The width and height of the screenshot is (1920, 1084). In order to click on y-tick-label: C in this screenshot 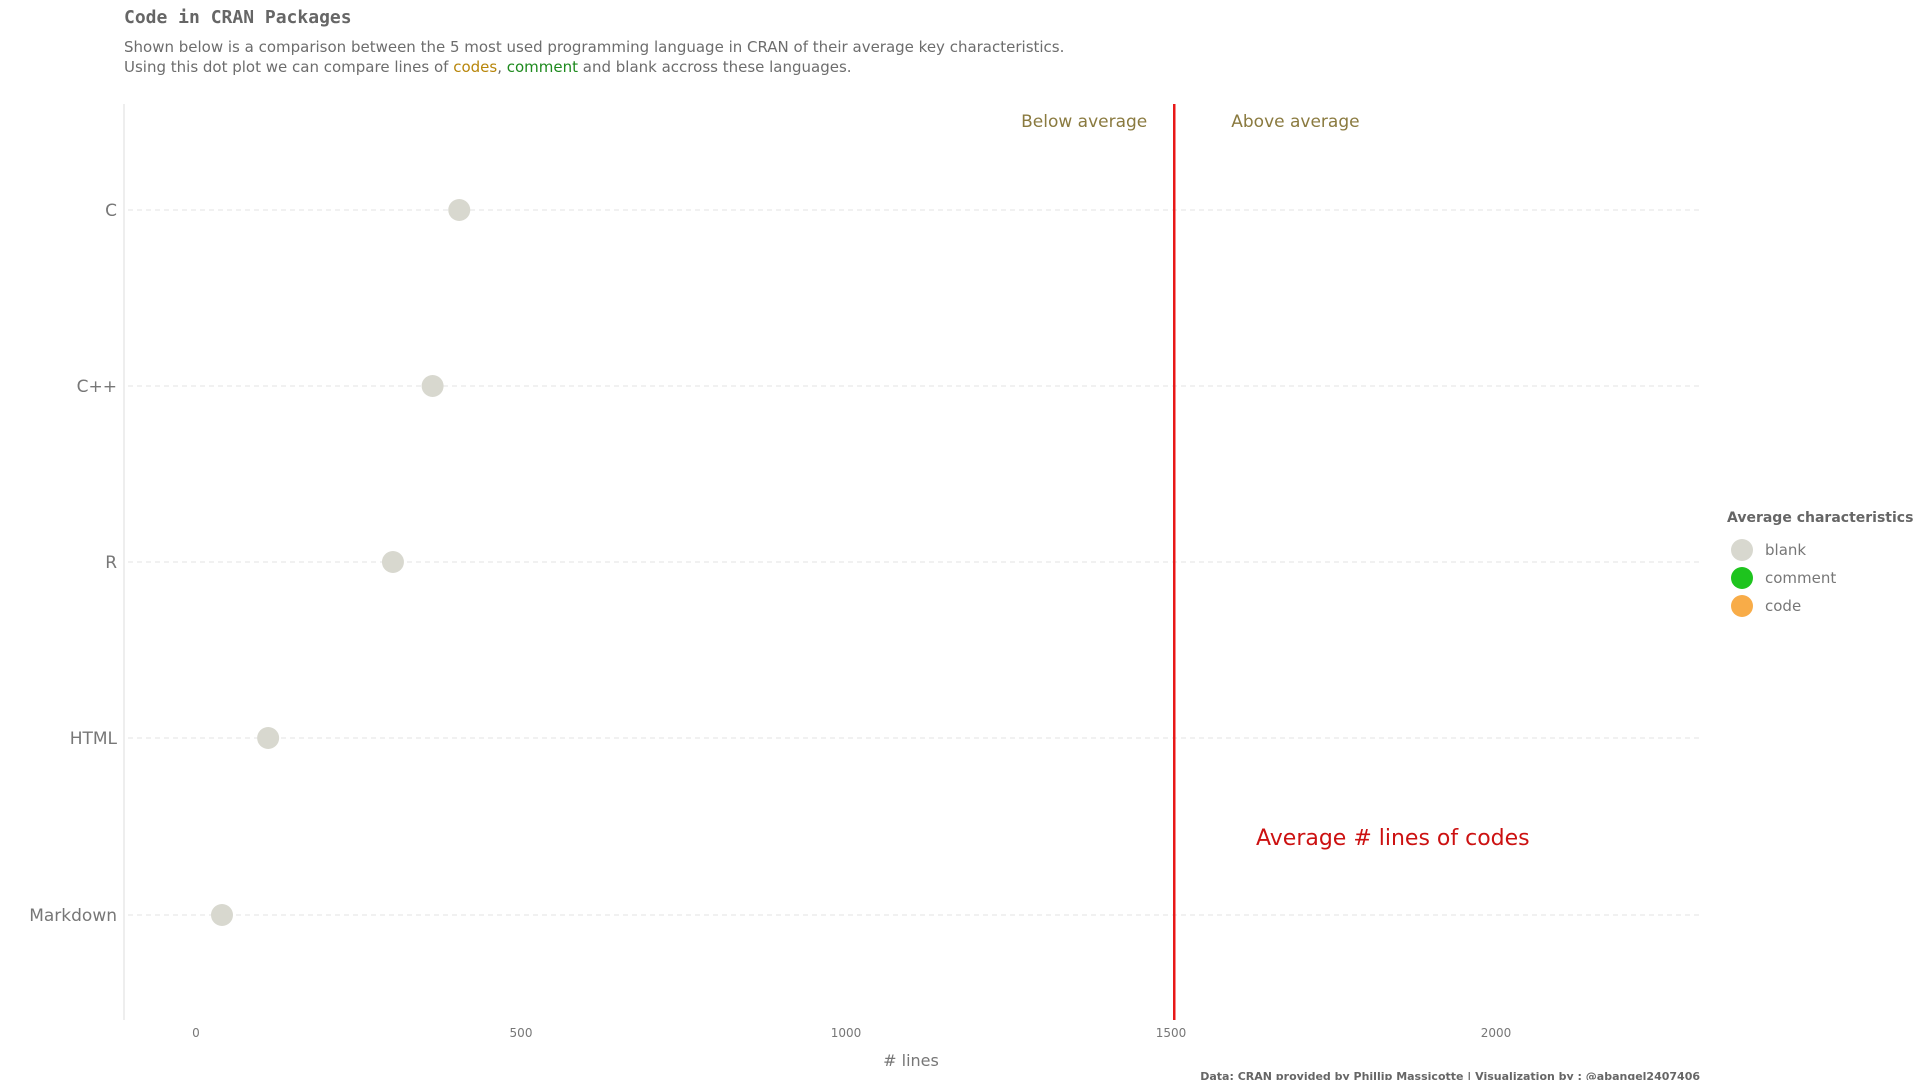, I will do `click(111, 211)`.